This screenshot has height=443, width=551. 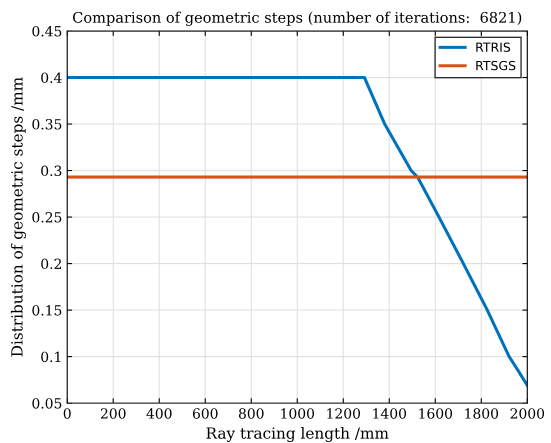 I want to click on y-tick-label: 0.4, so click(x=51, y=77).